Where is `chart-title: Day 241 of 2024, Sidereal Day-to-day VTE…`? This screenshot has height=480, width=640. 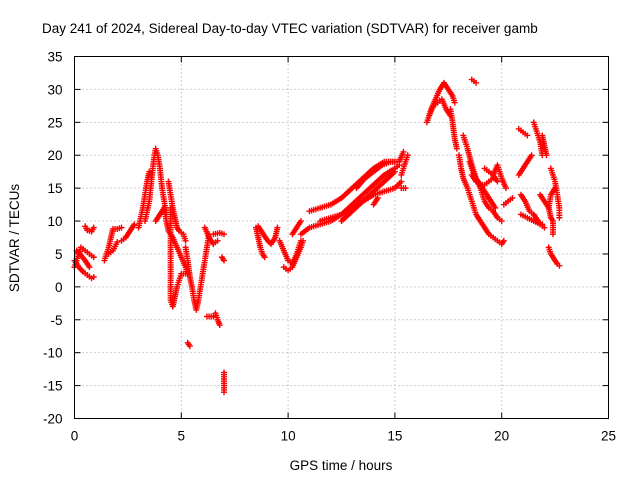
chart-title: Day 241 of 2024, Sidereal Day-to-day VTE… is located at coordinates (290, 28).